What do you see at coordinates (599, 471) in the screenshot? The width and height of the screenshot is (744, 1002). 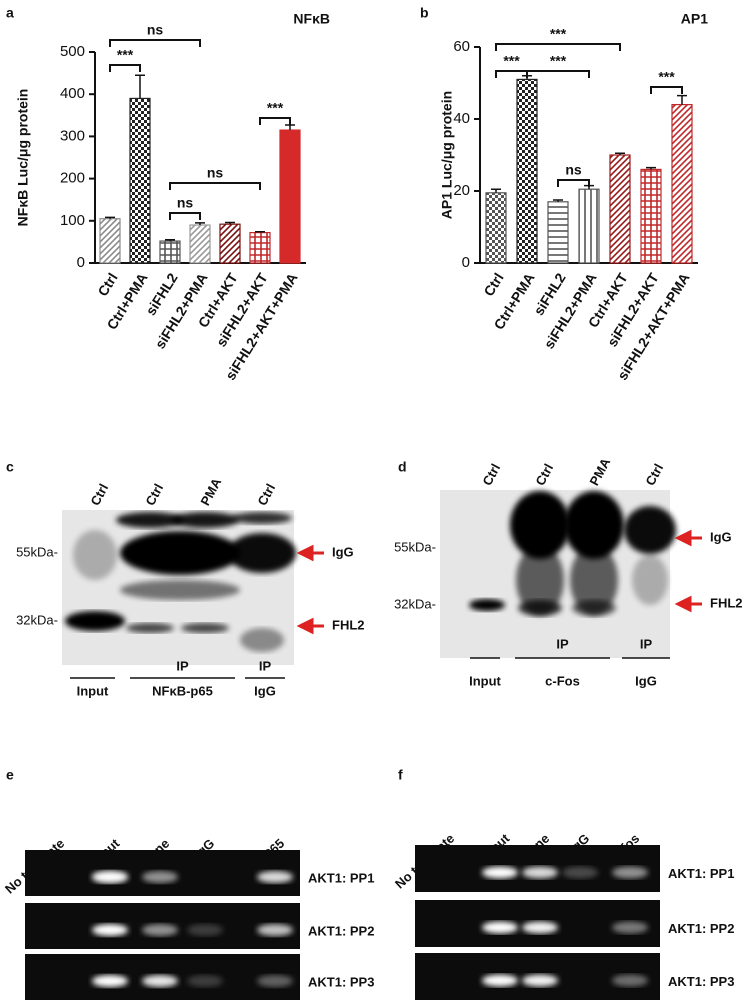 I see `lane-label: PMA` at bounding box center [599, 471].